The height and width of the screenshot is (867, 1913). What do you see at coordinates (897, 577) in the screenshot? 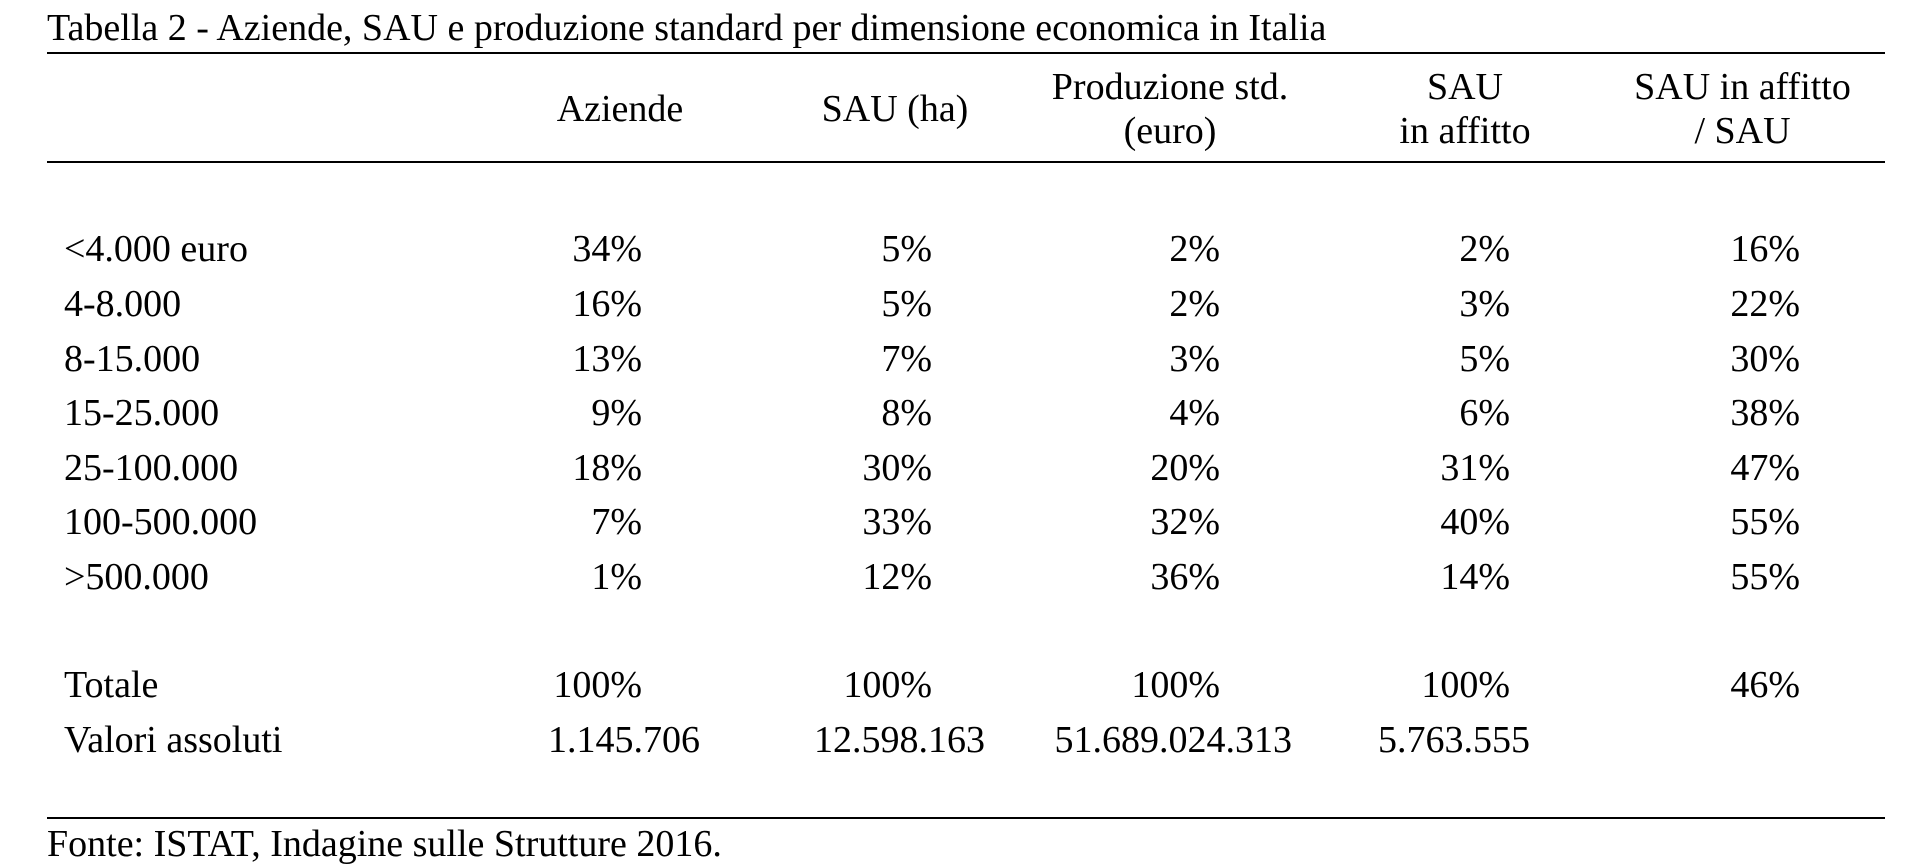
I see `table-row-cell: 12%` at bounding box center [897, 577].